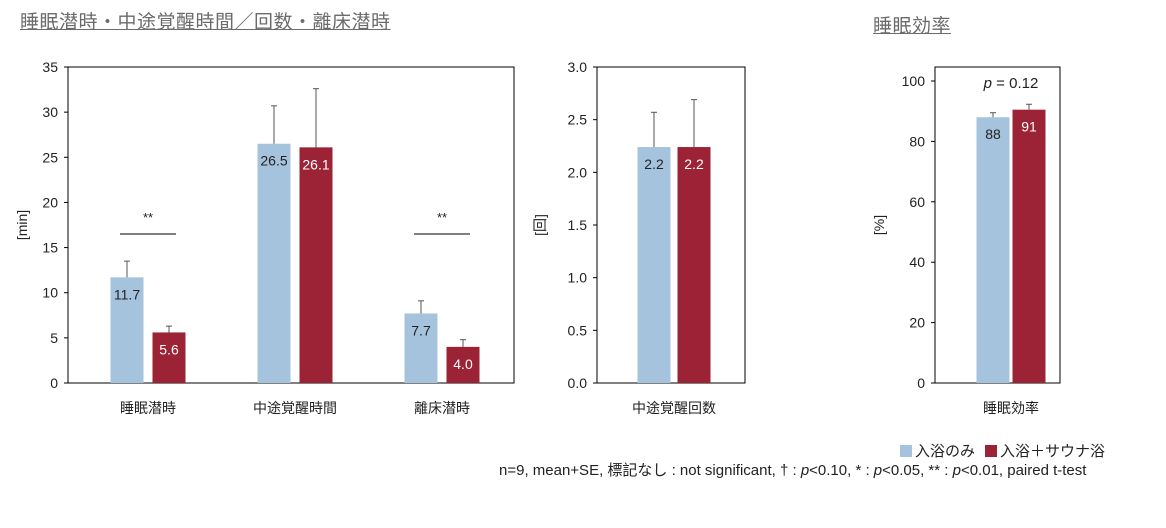 The image size is (1166, 528). I want to click on x-tick-label-2-0: 睡眠効率, so click(1011, 408).